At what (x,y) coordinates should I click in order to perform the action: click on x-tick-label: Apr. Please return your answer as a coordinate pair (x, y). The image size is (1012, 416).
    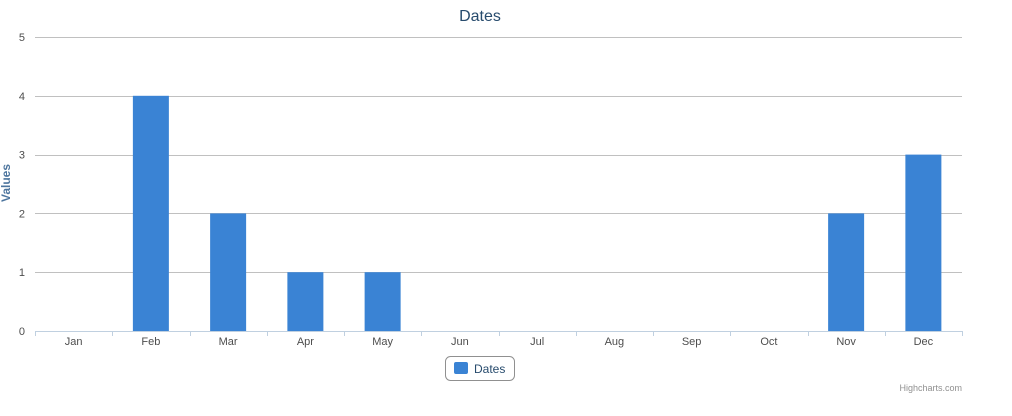
    Looking at the image, I should click on (305, 342).